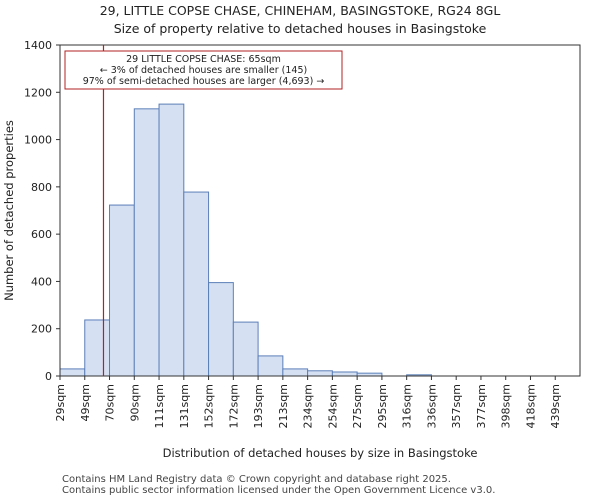 This screenshot has width=600, height=500. I want to click on x-tick-label-398sqm: 398sqm, so click(506, 406).